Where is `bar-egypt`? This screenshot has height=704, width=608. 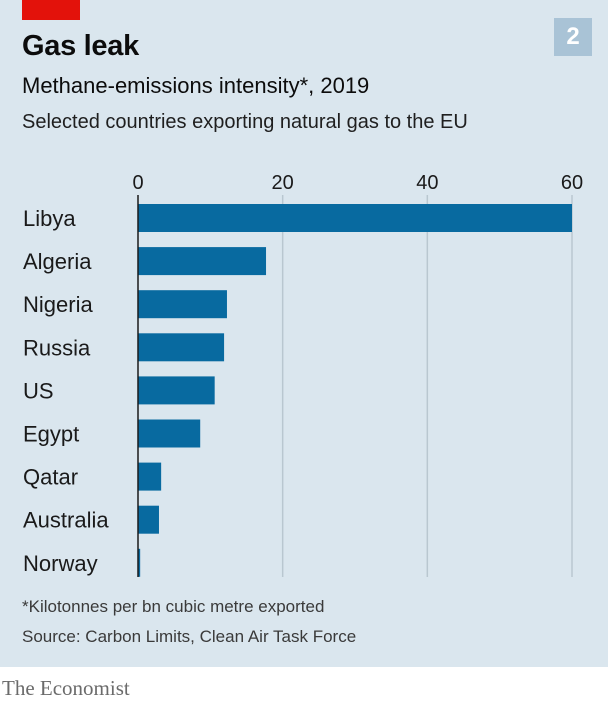 bar-egypt is located at coordinates (169, 433).